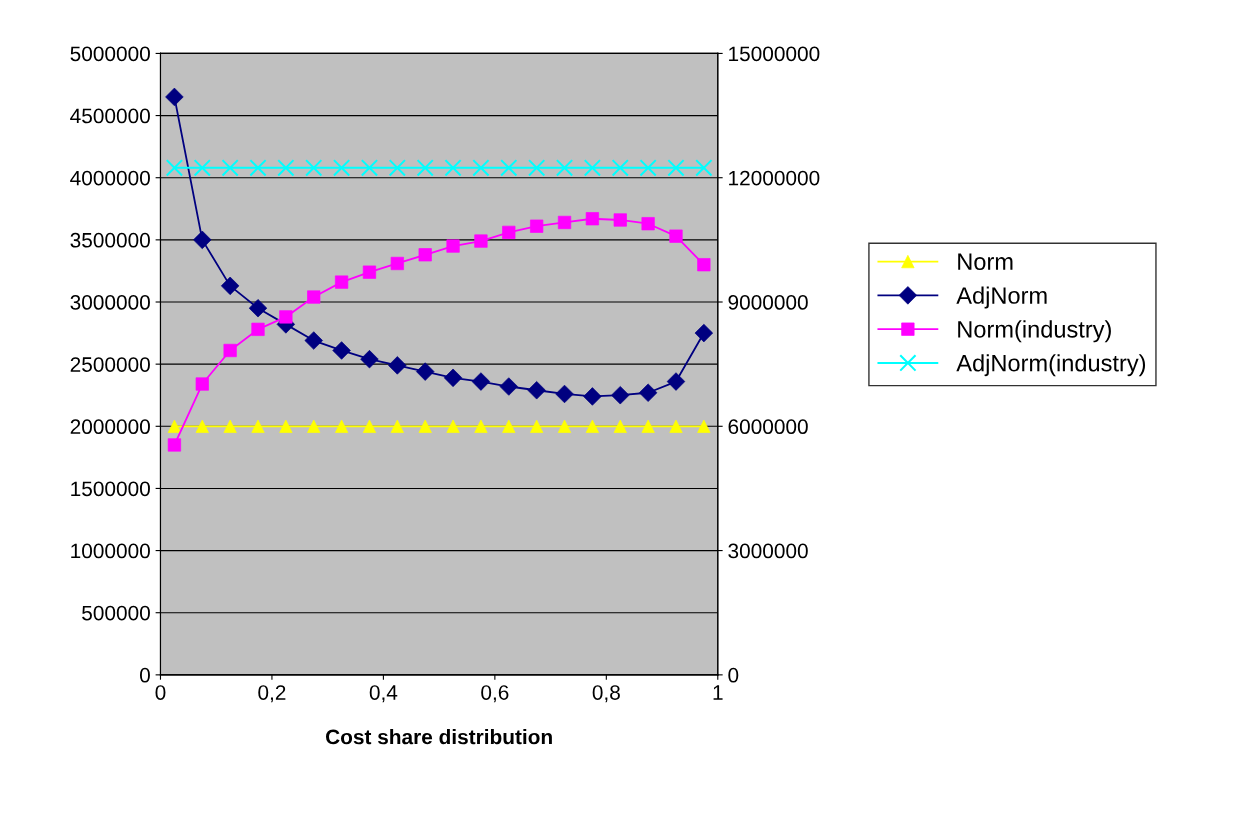 The height and width of the screenshot is (822, 1244). What do you see at coordinates (438, 737) in the screenshot?
I see `x-axis-title: Cost share distribution` at bounding box center [438, 737].